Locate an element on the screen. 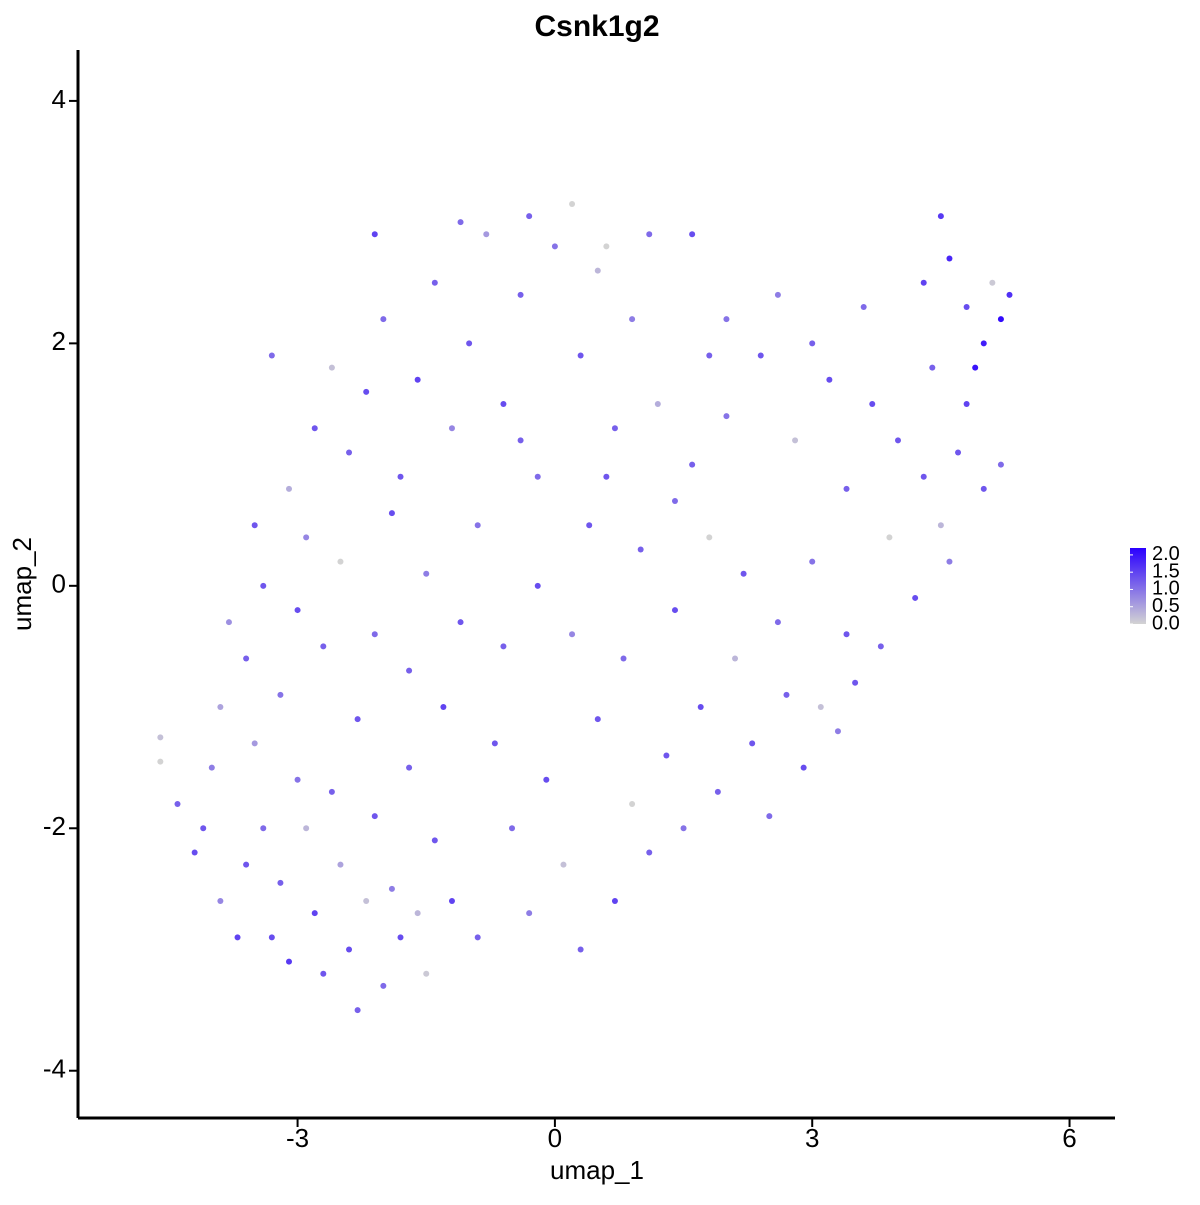 The image size is (1200, 1205). colorbar is located at coordinates (1138, 586).